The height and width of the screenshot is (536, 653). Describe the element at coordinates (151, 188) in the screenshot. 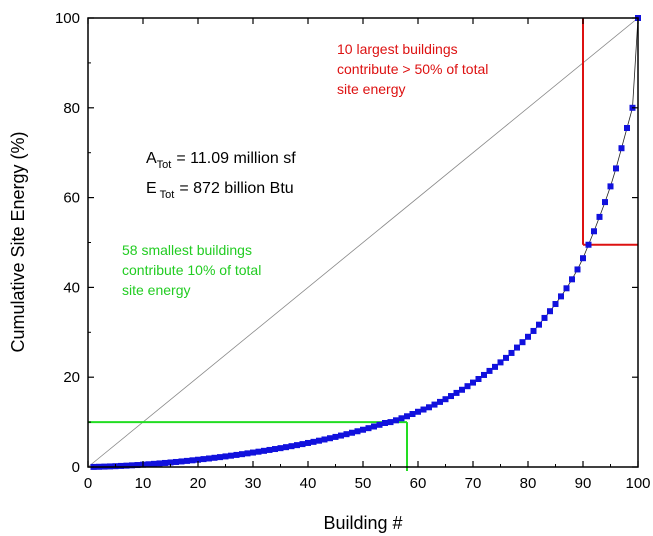

I see `e-tot-symbol: E` at that location.